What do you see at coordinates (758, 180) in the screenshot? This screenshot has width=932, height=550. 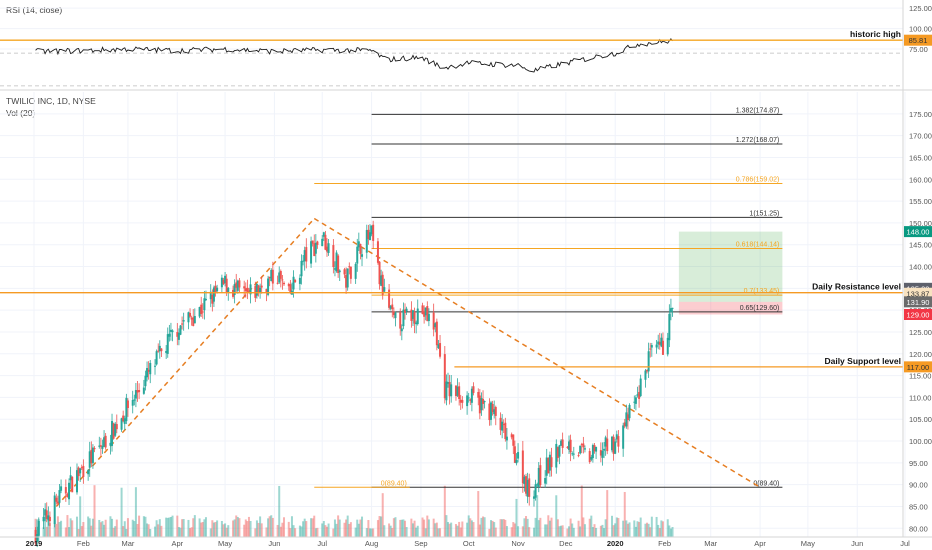 I see `fib-level-label: 0.786(159.02)` at bounding box center [758, 180].